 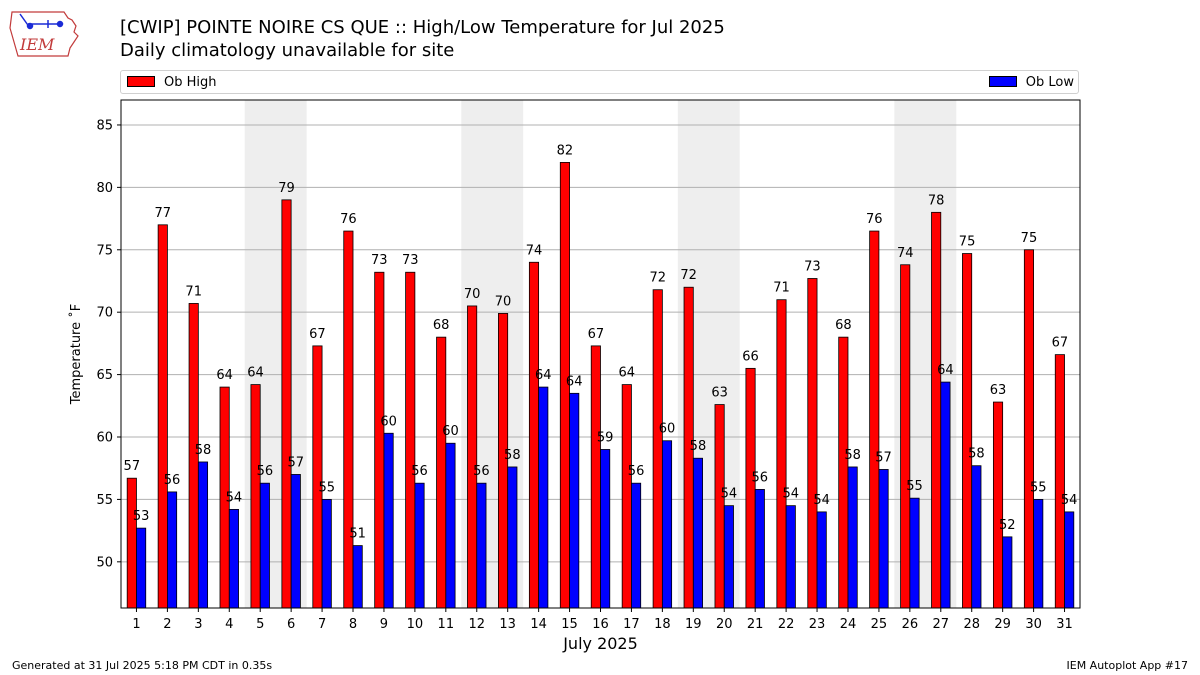 What do you see at coordinates (476, 624) in the screenshot?
I see `x-tick-label-12: 12` at bounding box center [476, 624].